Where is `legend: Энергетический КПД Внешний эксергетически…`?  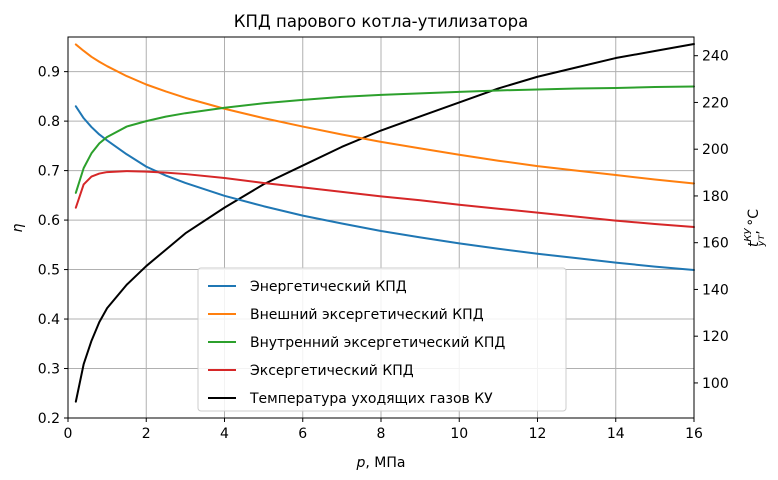
legend: Энергетический КПД Внешний эксергетически… is located at coordinates (382, 339).